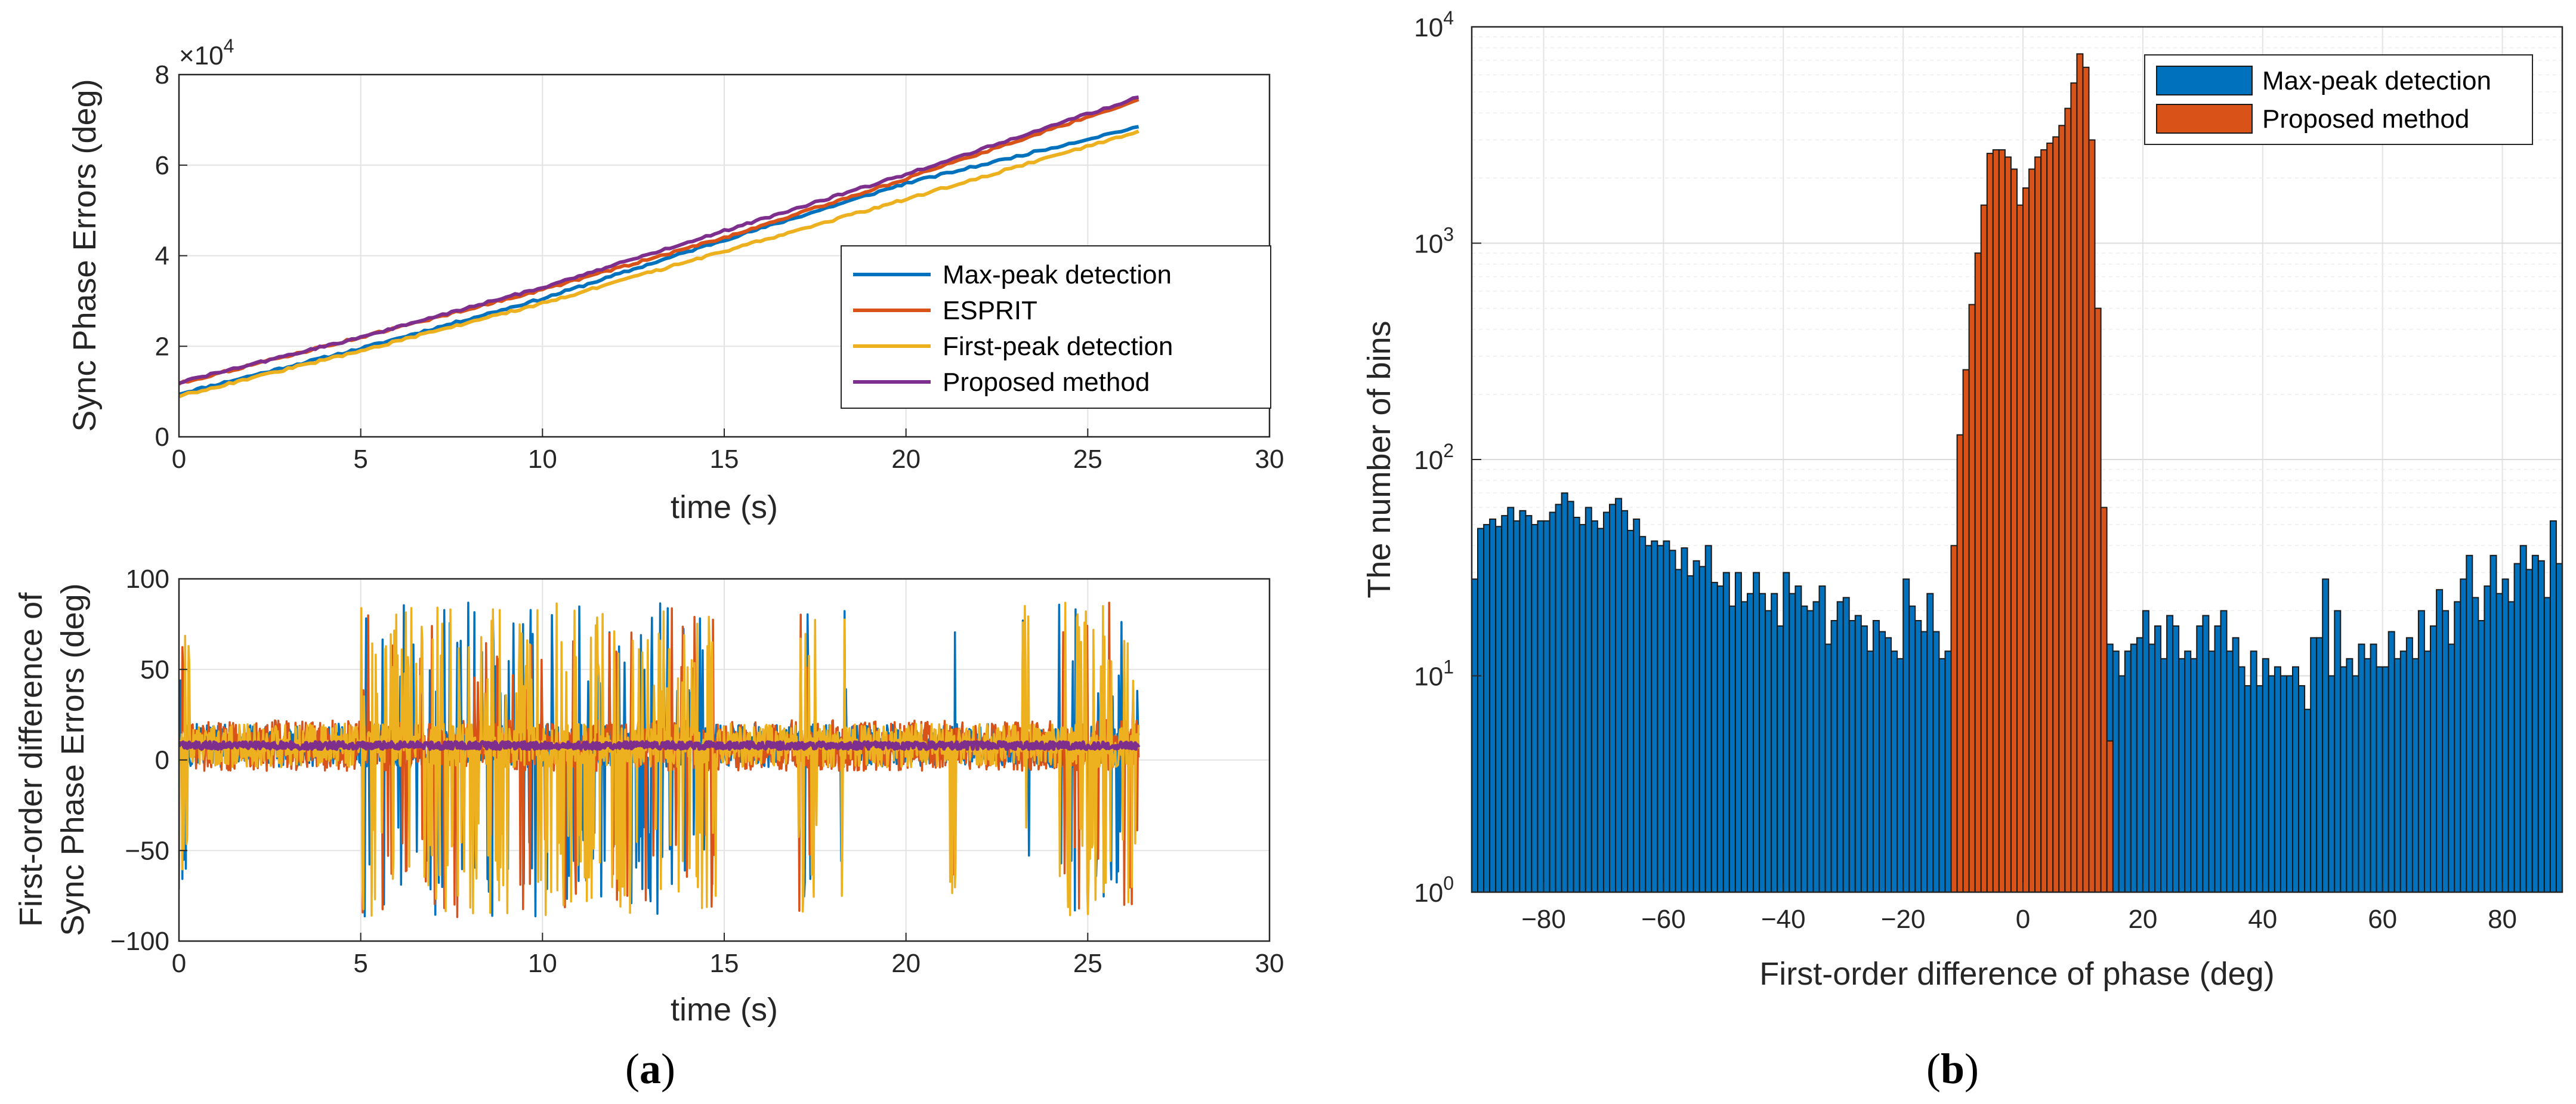 The width and height of the screenshot is (2576, 1104). What do you see at coordinates (1434, 24) in the screenshot?
I see `y-tick-label: 10⁴` at bounding box center [1434, 24].